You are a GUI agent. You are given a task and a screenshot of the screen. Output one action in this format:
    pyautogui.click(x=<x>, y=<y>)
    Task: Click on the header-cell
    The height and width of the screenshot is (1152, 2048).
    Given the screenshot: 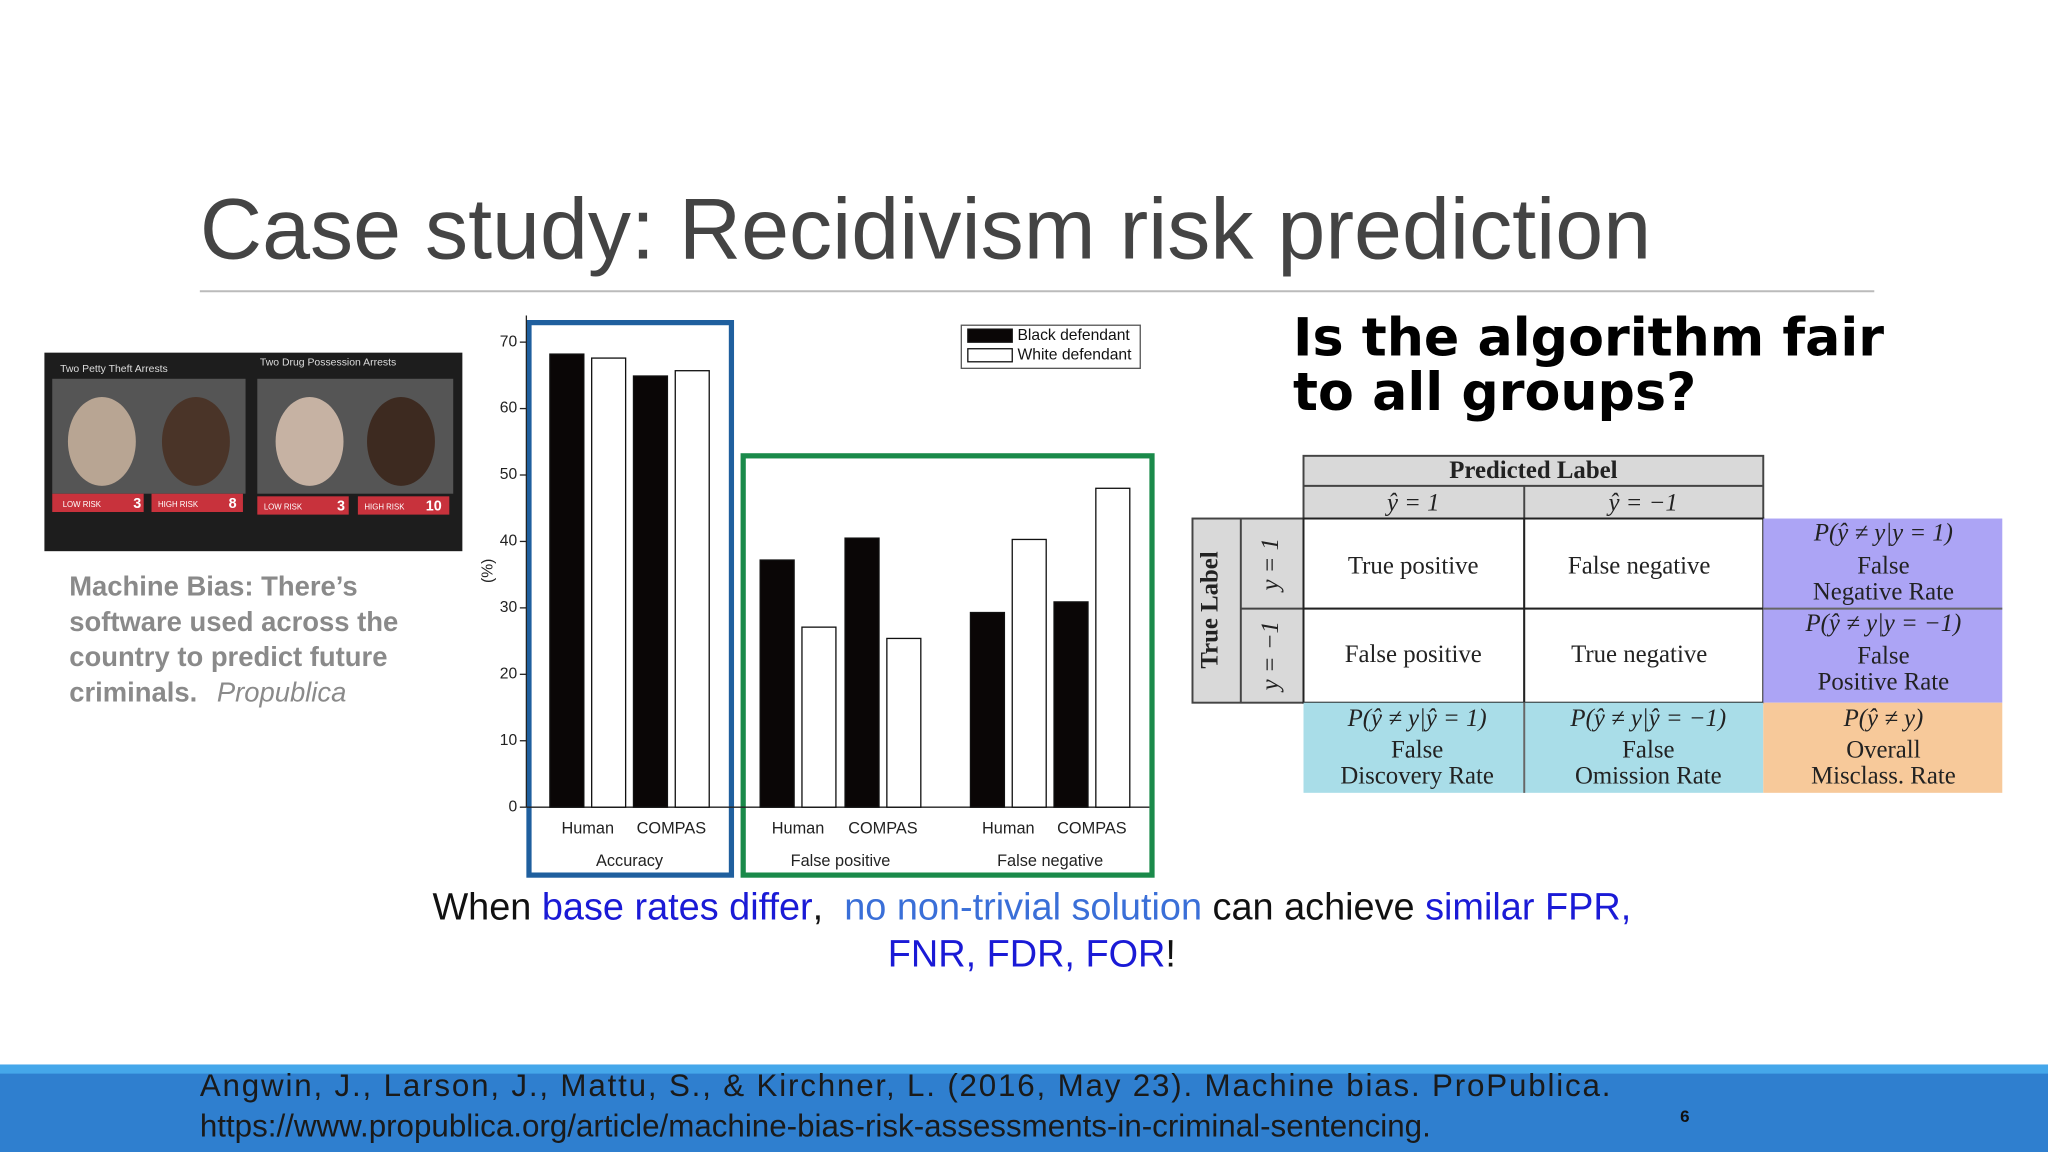 What is the action you would take?
    pyautogui.click(x=1248, y=610)
    